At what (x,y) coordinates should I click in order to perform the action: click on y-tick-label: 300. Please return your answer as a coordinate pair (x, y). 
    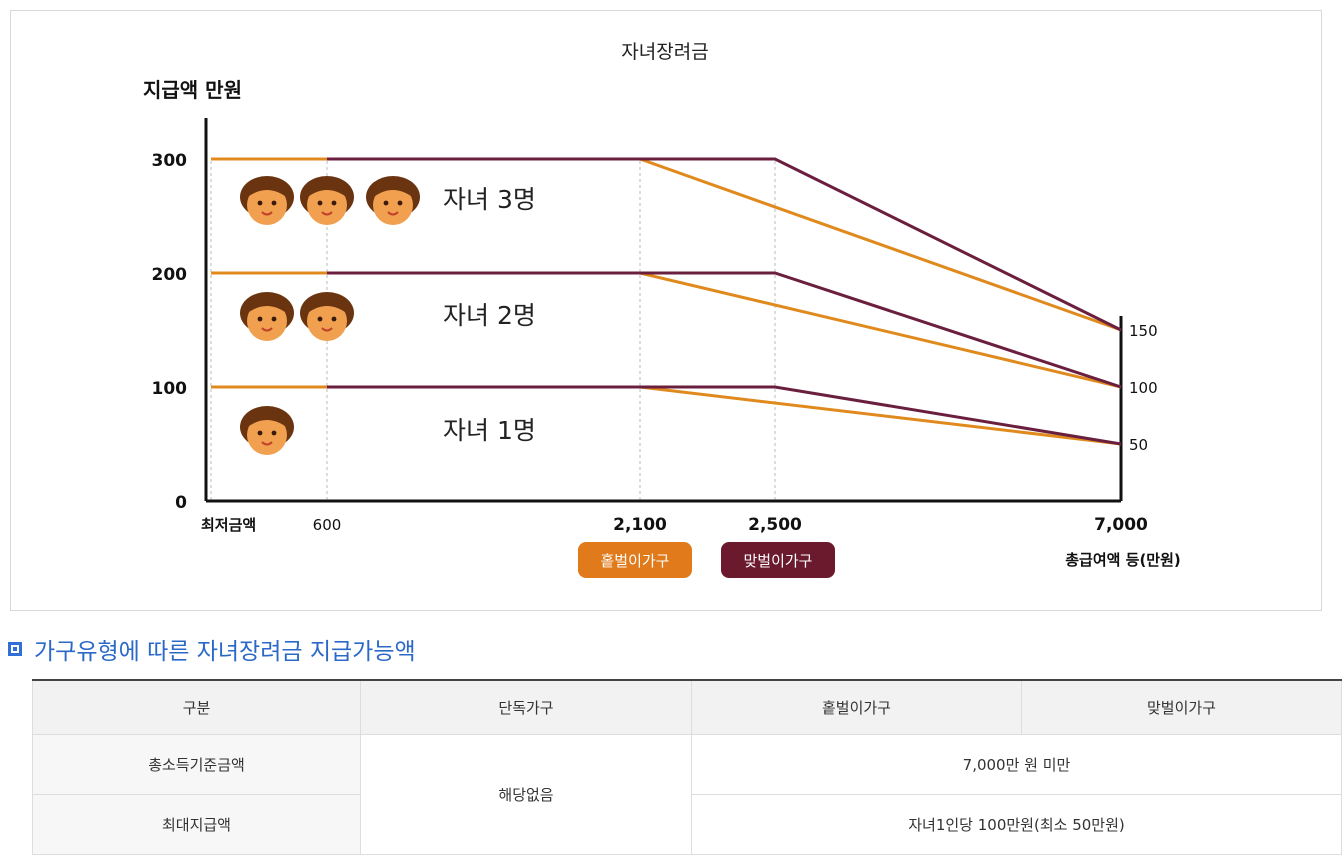
    Looking at the image, I should click on (170, 161).